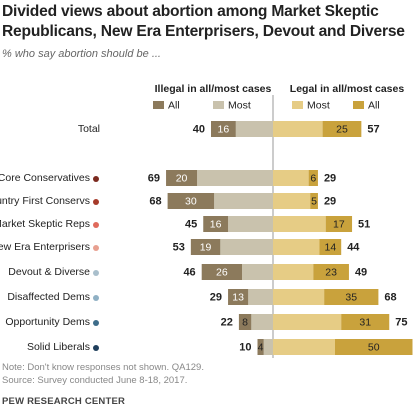  Describe the element at coordinates (298, 129) in the screenshot. I see `row-0-legal-most-bar` at that location.